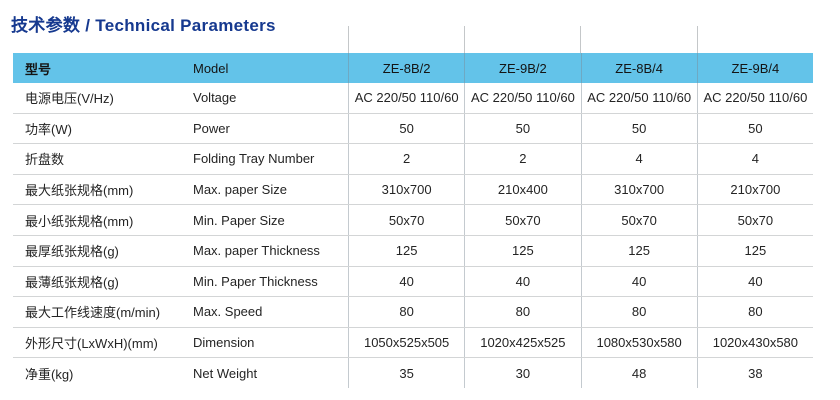  What do you see at coordinates (228, 312) in the screenshot?
I see `row-label-en: Max. Speed` at bounding box center [228, 312].